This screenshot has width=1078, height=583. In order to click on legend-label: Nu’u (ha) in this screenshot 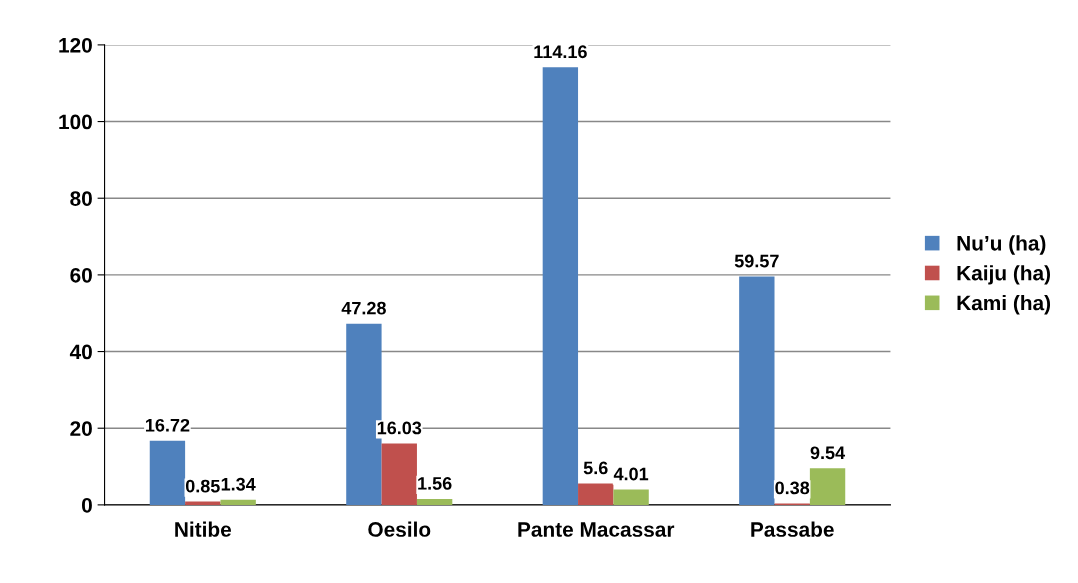, I will do `click(1001, 245)`.